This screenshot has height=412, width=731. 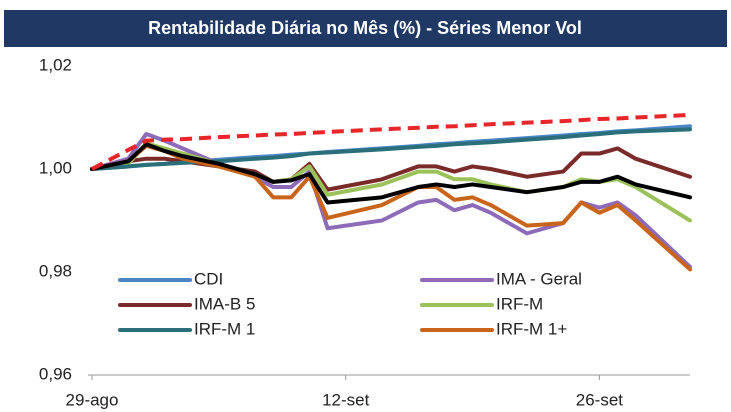 I want to click on legend-label: CDI, so click(x=208, y=278).